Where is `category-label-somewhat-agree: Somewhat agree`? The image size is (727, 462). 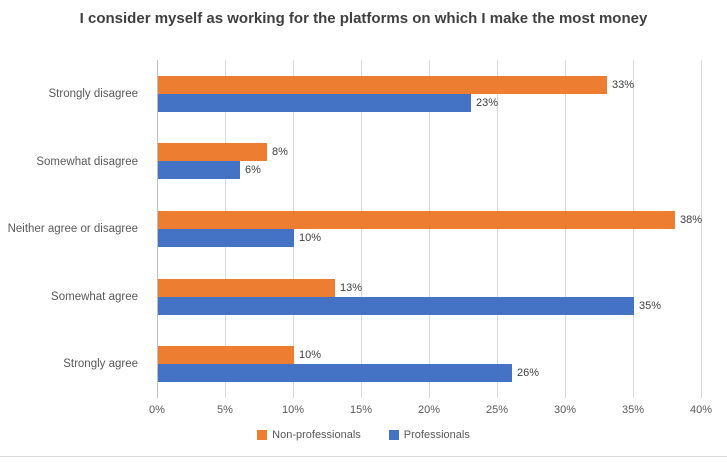 category-label-somewhat-agree: Somewhat agree is located at coordinates (94, 297).